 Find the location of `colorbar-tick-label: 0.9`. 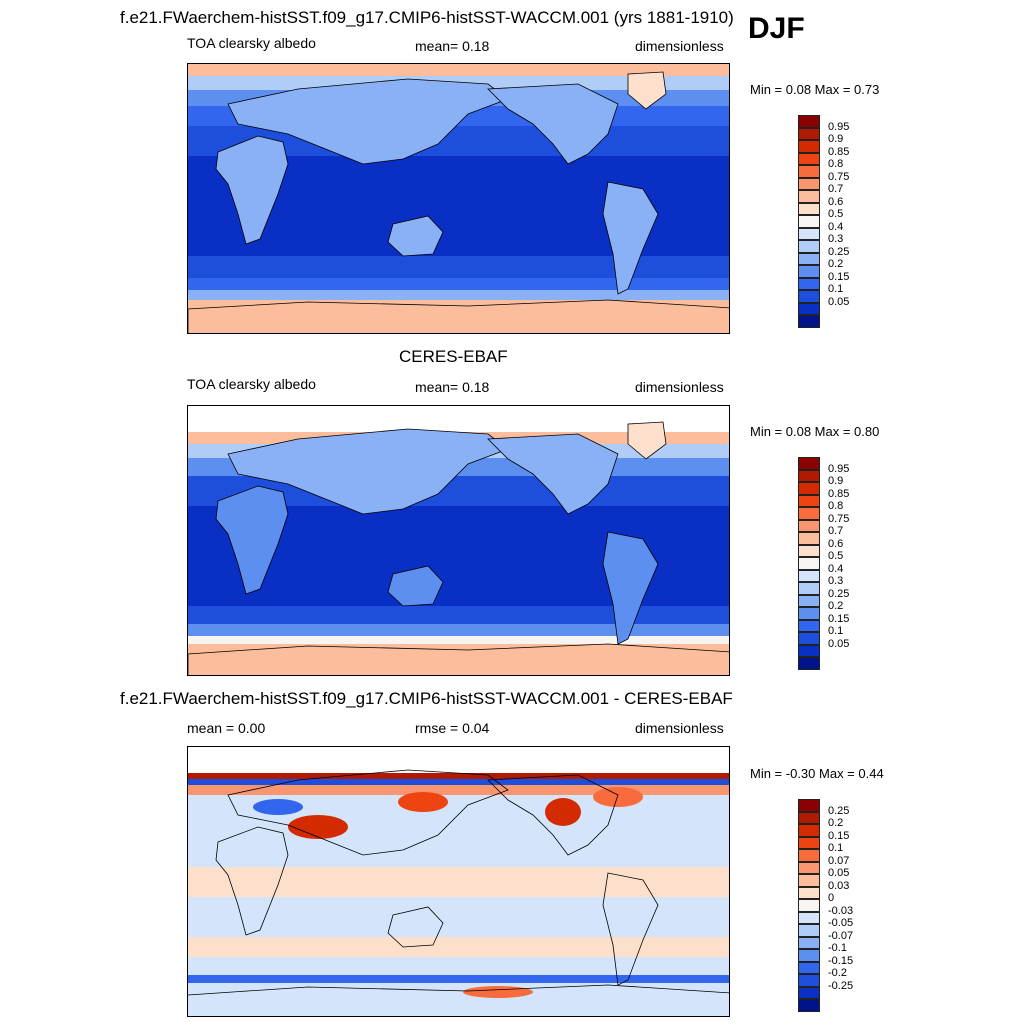

colorbar-tick-label: 0.9 is located at coordinates (836, 139).